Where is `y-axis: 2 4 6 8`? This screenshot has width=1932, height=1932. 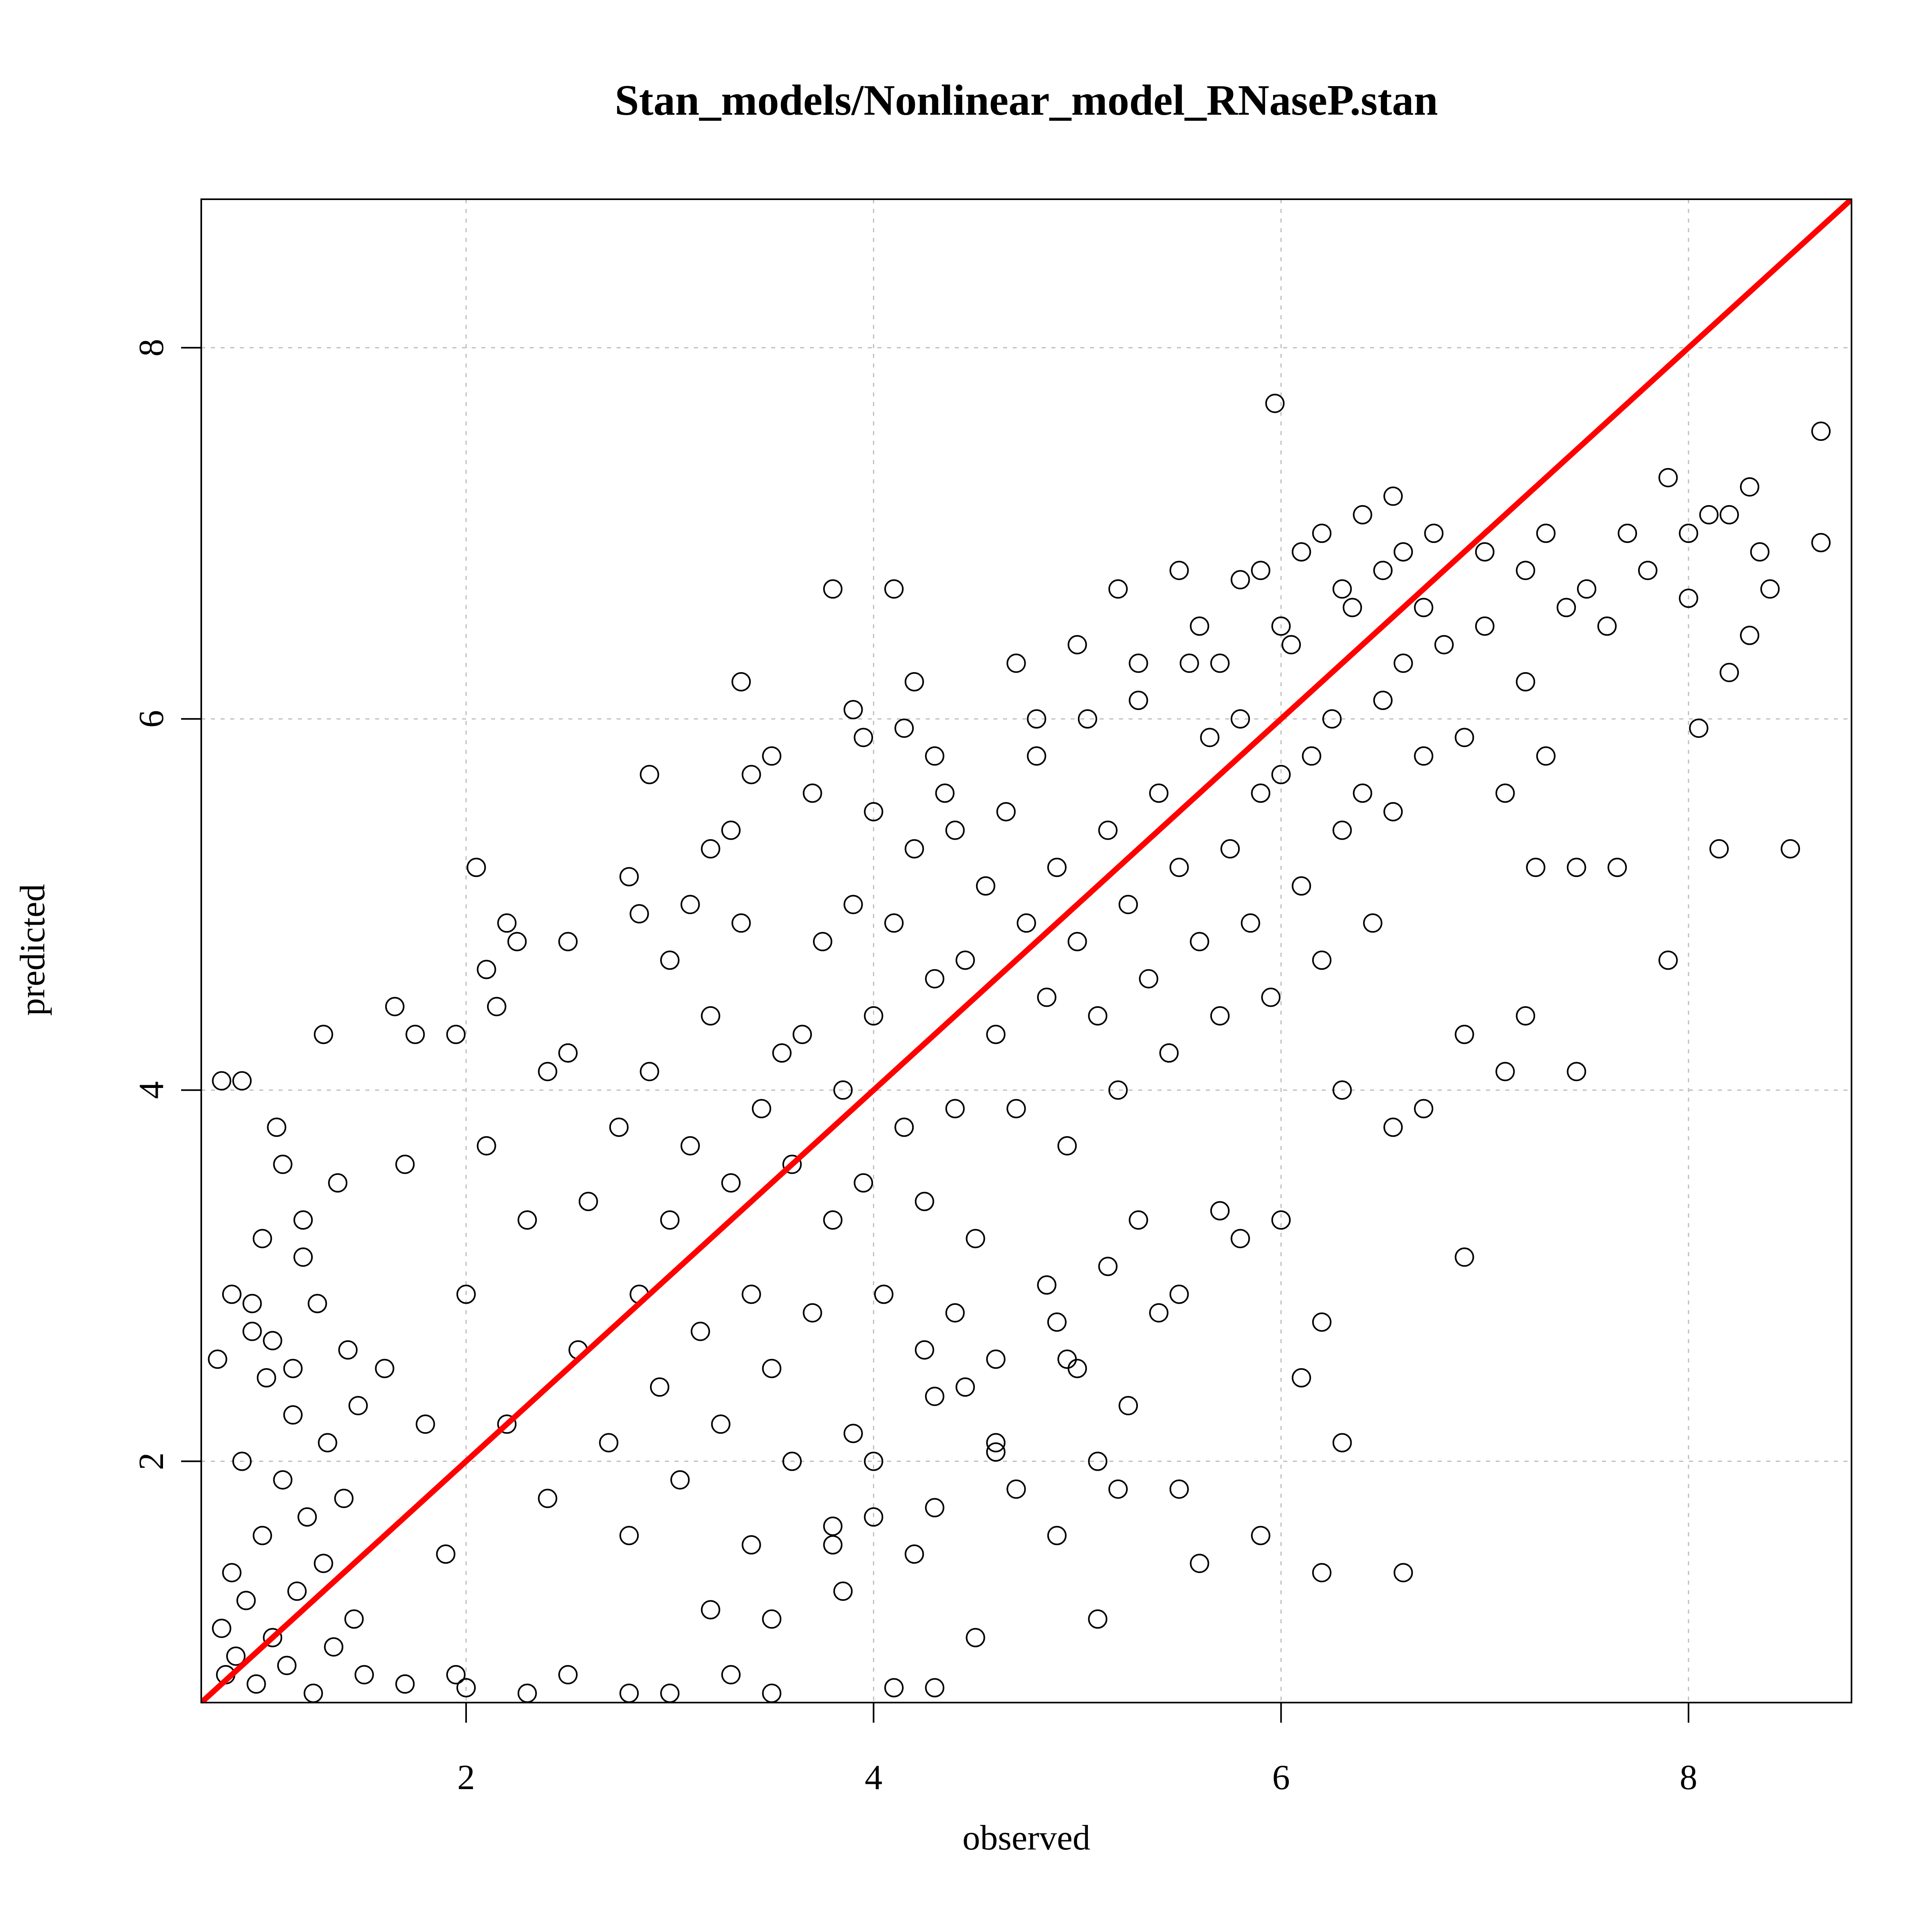
y-axis: 2 4 6 8 is located at coordinates (166, 904).